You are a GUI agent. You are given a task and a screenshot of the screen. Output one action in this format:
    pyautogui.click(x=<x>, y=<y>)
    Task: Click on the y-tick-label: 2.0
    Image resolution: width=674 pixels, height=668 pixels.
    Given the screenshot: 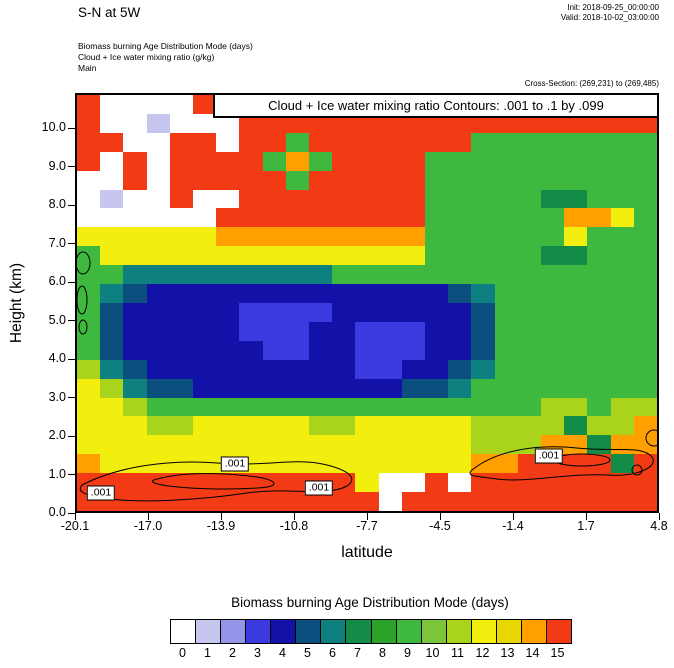 What is the action you would take?
    pyautogui.click(x=57, y=435)
    